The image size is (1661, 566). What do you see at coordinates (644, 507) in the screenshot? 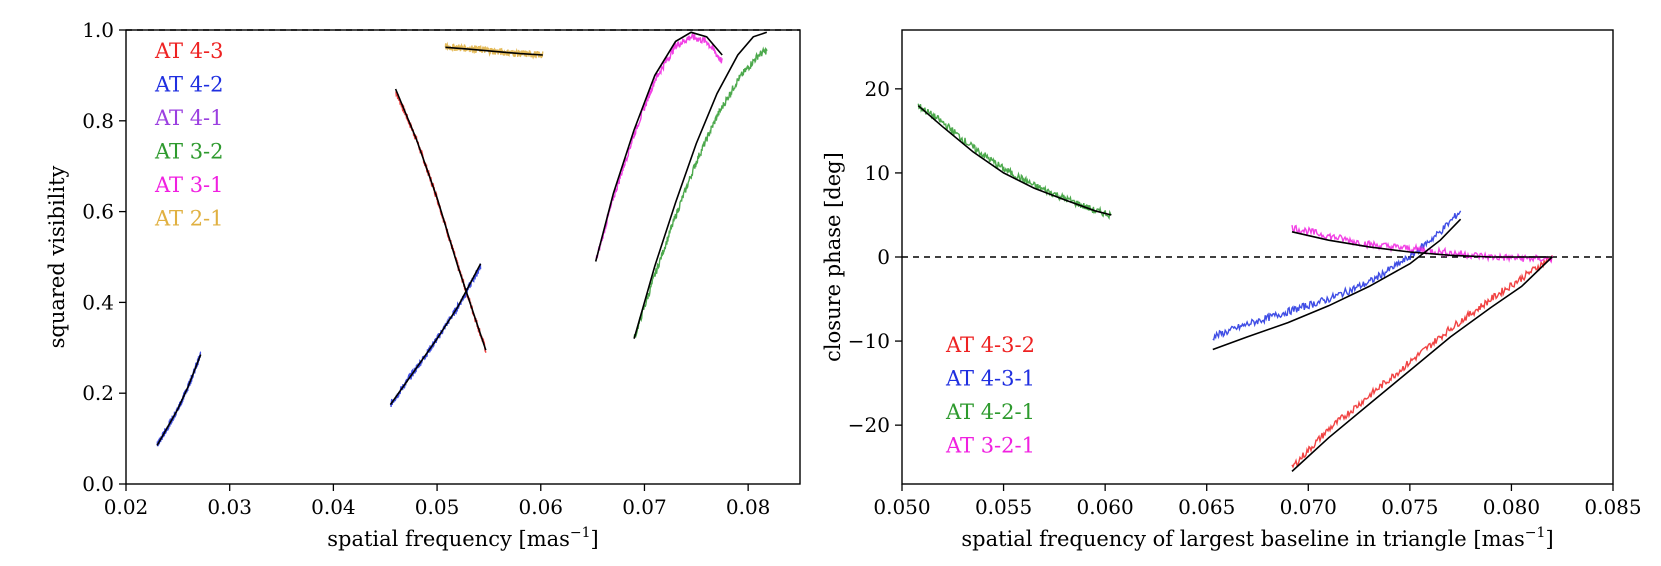
I see `x-tick-label: 0.07` at bounding box center [644, 507].